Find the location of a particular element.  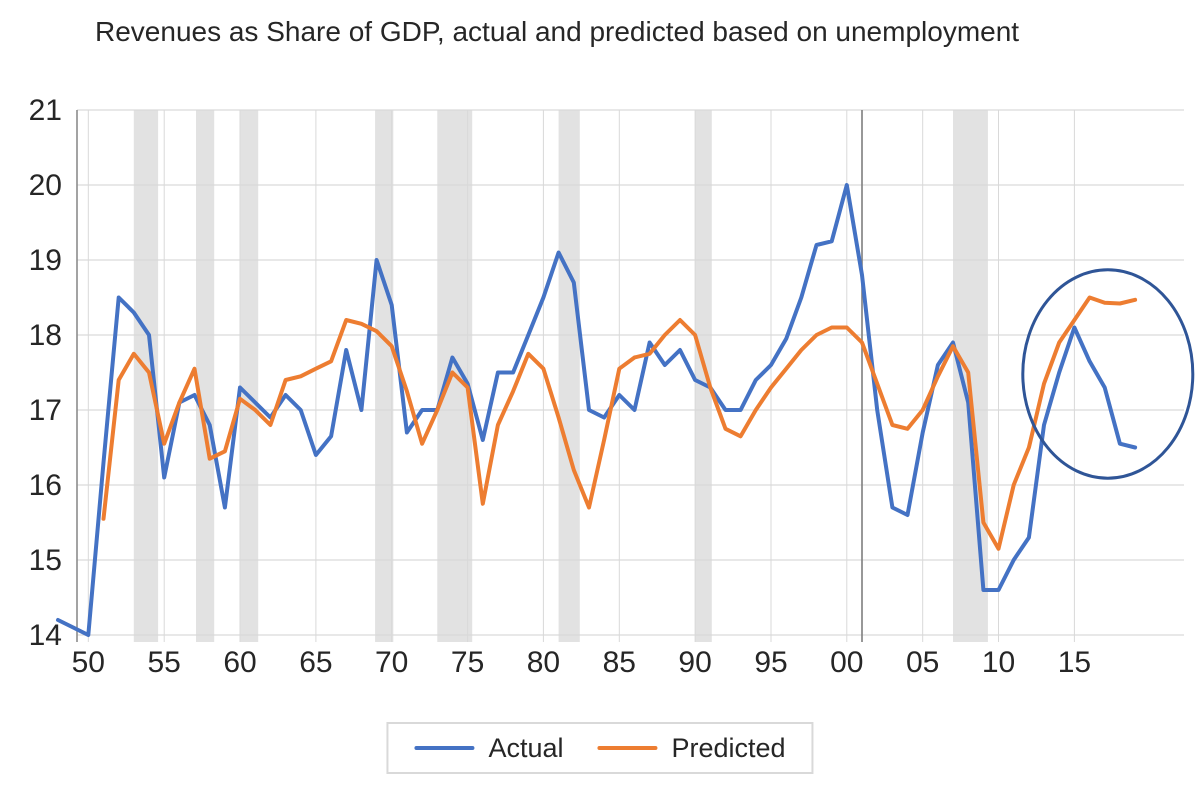

x-tick-label: 85 is located at coordinates (619, 662).